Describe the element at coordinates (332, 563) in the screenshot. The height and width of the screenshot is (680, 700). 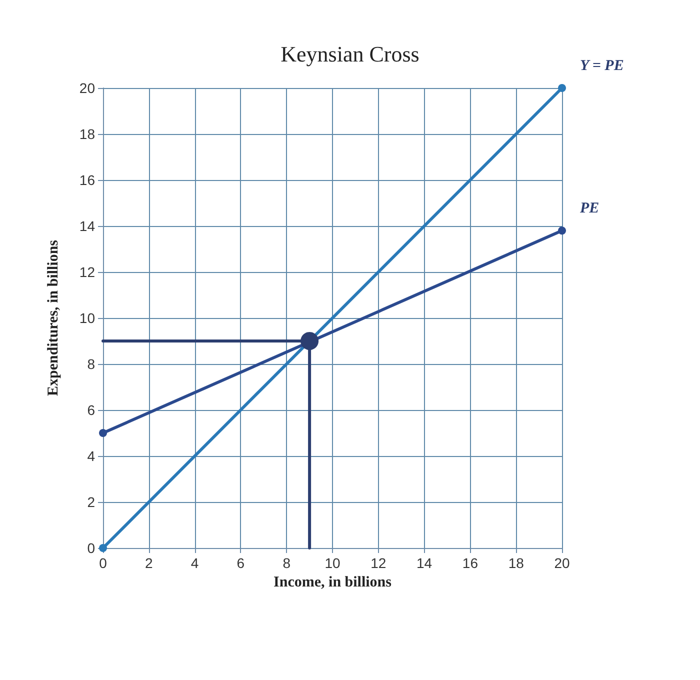
I see `x-tick-label: 10` at that location.